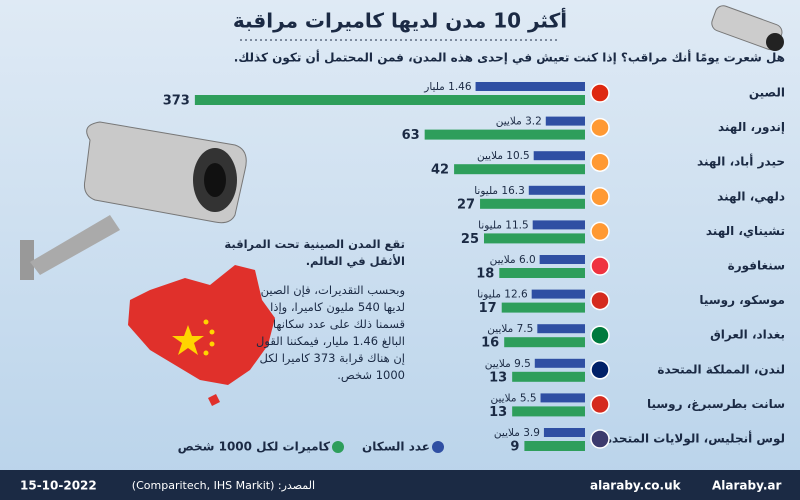 The image size is (800, 500). Describe the element at coordinates (519, 122) in the screenshot. I see `population-label: 3.2 ملايين` at that location.